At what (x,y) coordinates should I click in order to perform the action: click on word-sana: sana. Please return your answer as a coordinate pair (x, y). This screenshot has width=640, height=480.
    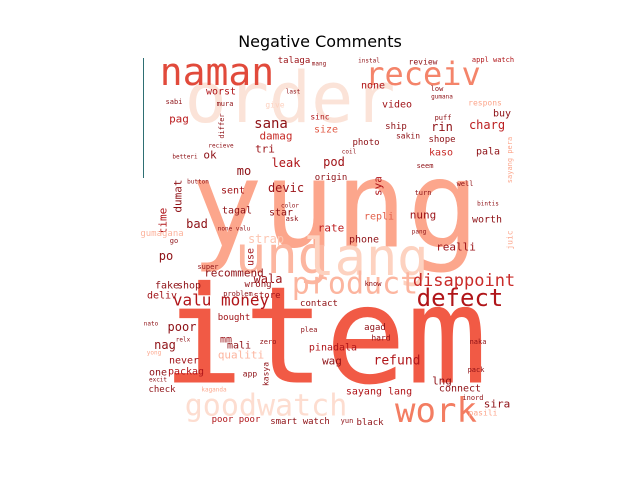
    Looking at the image, I should click on (271, 124).